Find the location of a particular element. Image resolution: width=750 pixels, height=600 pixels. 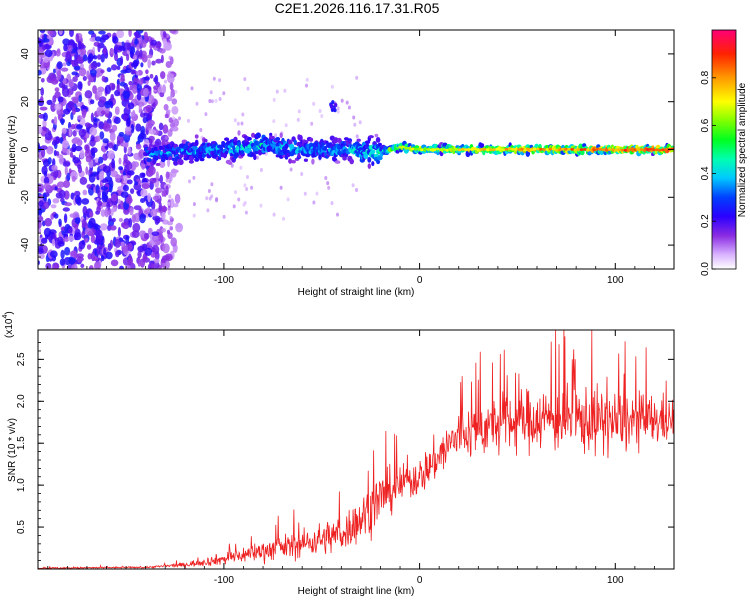

colorbar-ticks: 0.0 0.2 0.4 0.6 0.8 is located at coordinates (708, 173).